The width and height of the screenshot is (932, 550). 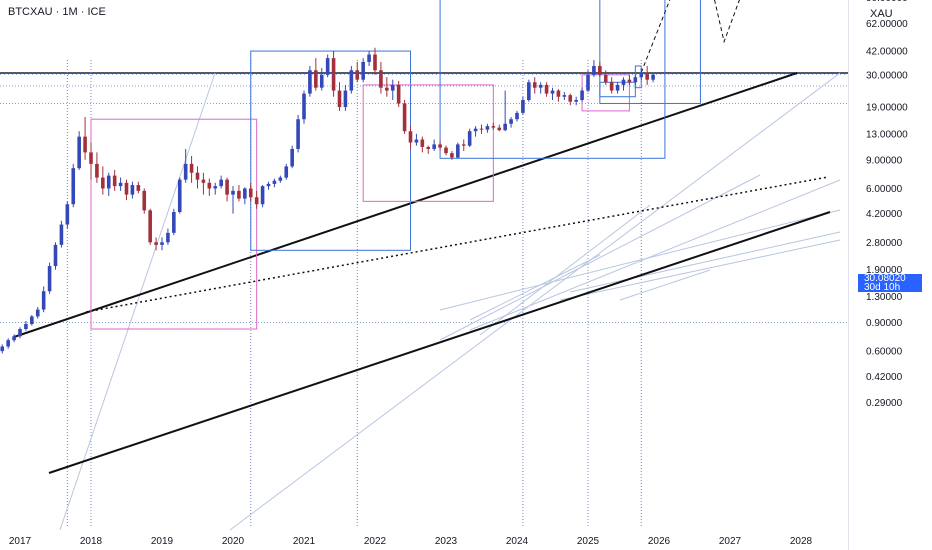 What do you see at coordinates (801, 541) in the screenshot?
I see `x-tick-label: 2028` at bounding box center [801, 541].